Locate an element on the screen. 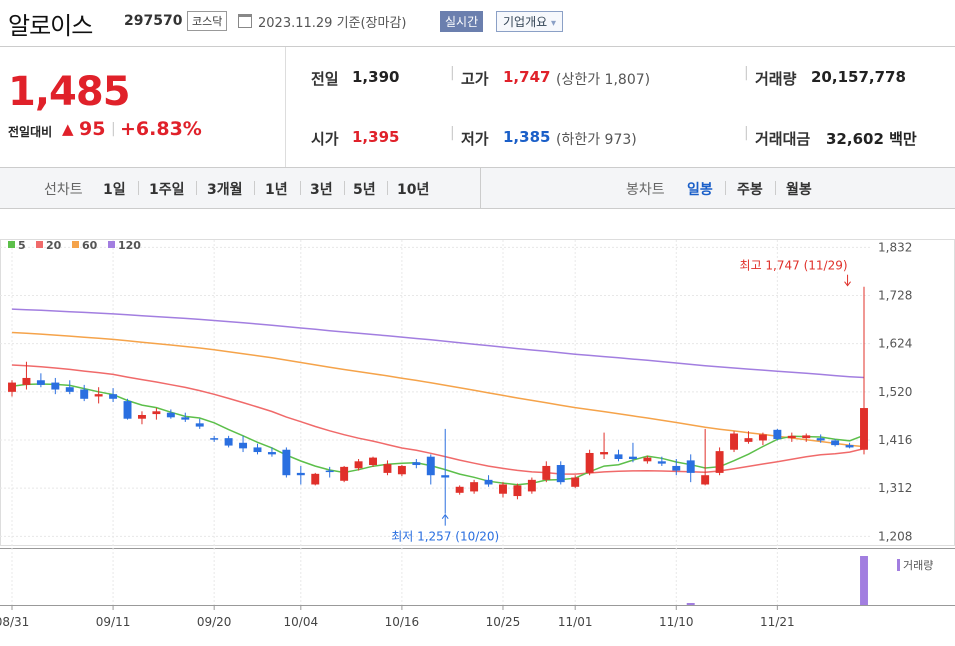 This screenshot has height=646, width=955. y-tick-label: 1,416 is located at coordinates (895, 440).